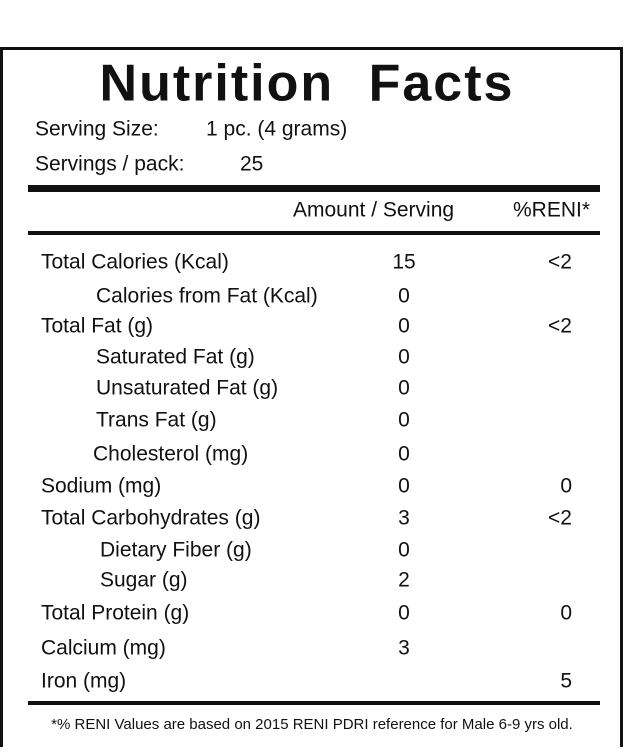  What do you see at coordinates (566, 681) in the screenshot?
I see `reni-value: 5` at bounding box center [566, 681].